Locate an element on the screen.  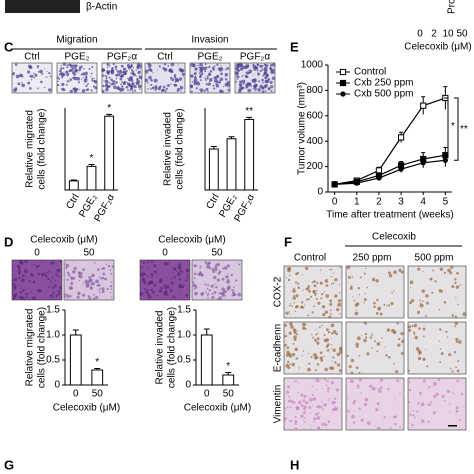
legend-label: Cxb 250 ppm is located at coordinates (383, 83).